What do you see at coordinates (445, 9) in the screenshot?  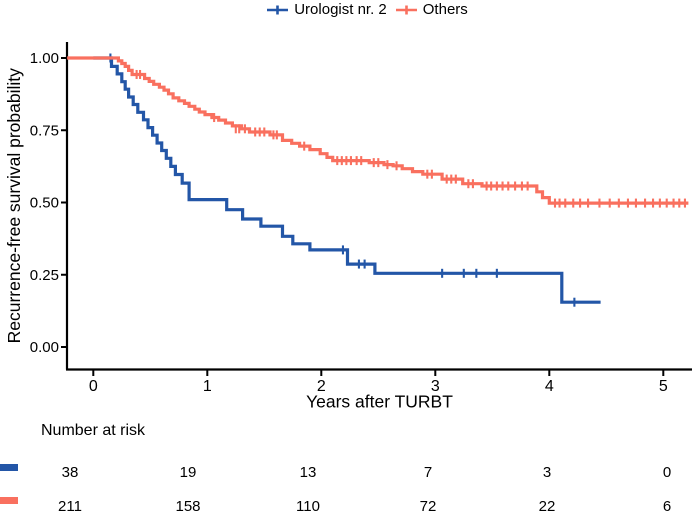 I see `legend-label-others: Others` at bounding box center [445, 9].